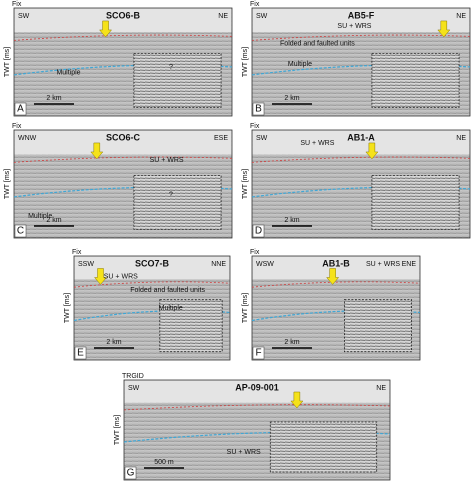 This screenshot has width=474, height=484. I want to click on panel-letter: G, so click(131, 473).